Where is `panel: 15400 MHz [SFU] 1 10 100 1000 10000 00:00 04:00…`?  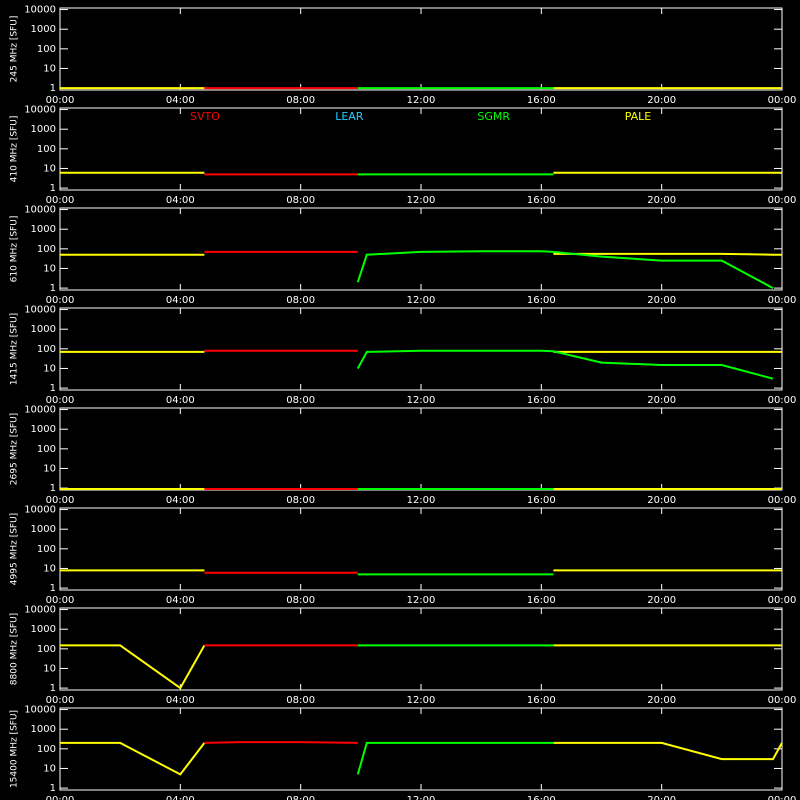
panel: 15400 MHz [SFU] 1 10 100 1000 10000 00:00 04:00… is located at coordinates (403, 752).